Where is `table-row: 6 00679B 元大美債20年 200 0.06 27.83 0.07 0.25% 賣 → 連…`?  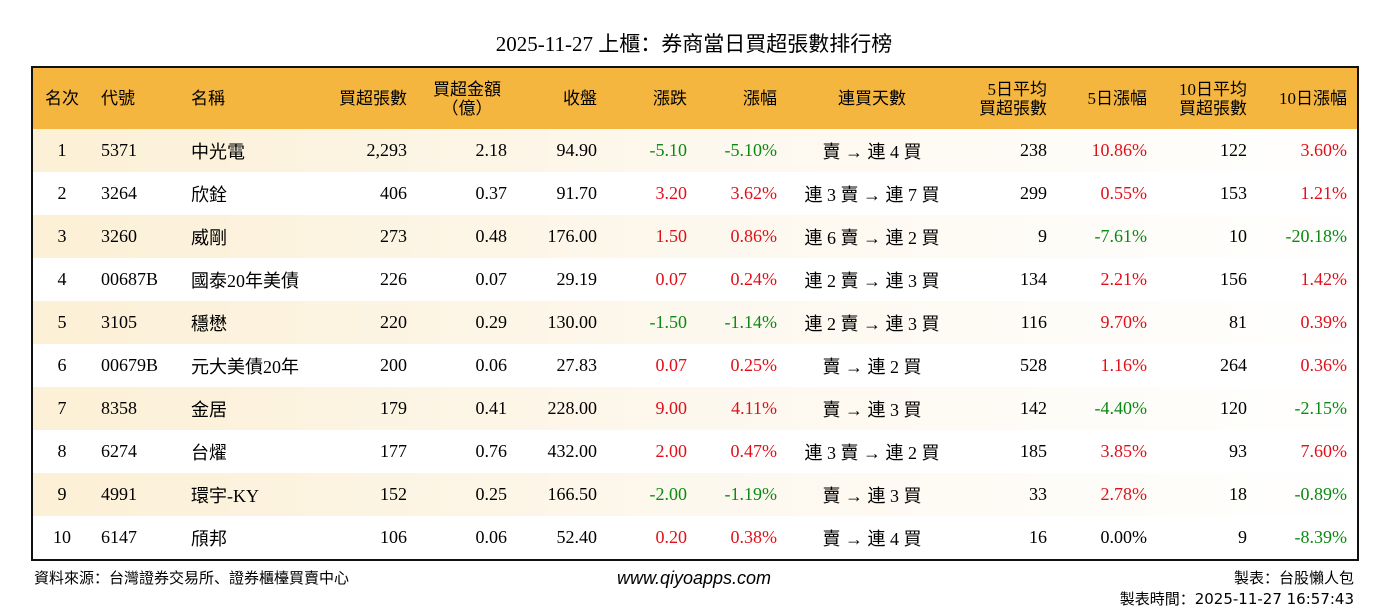 table-row: 6 00679B 元大美債20年 200 0.06 27.83 0.07 0.25% 賣 → 連… is located at coordinates (695, 365).